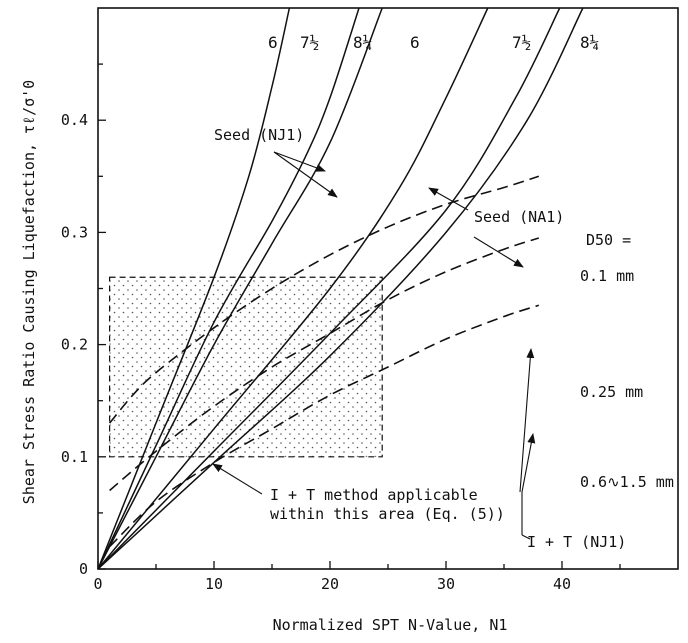  What do you see at coordinates (237, 479) in the screenshot?
I see `area-note-leader` at bounding box center [237, 479].